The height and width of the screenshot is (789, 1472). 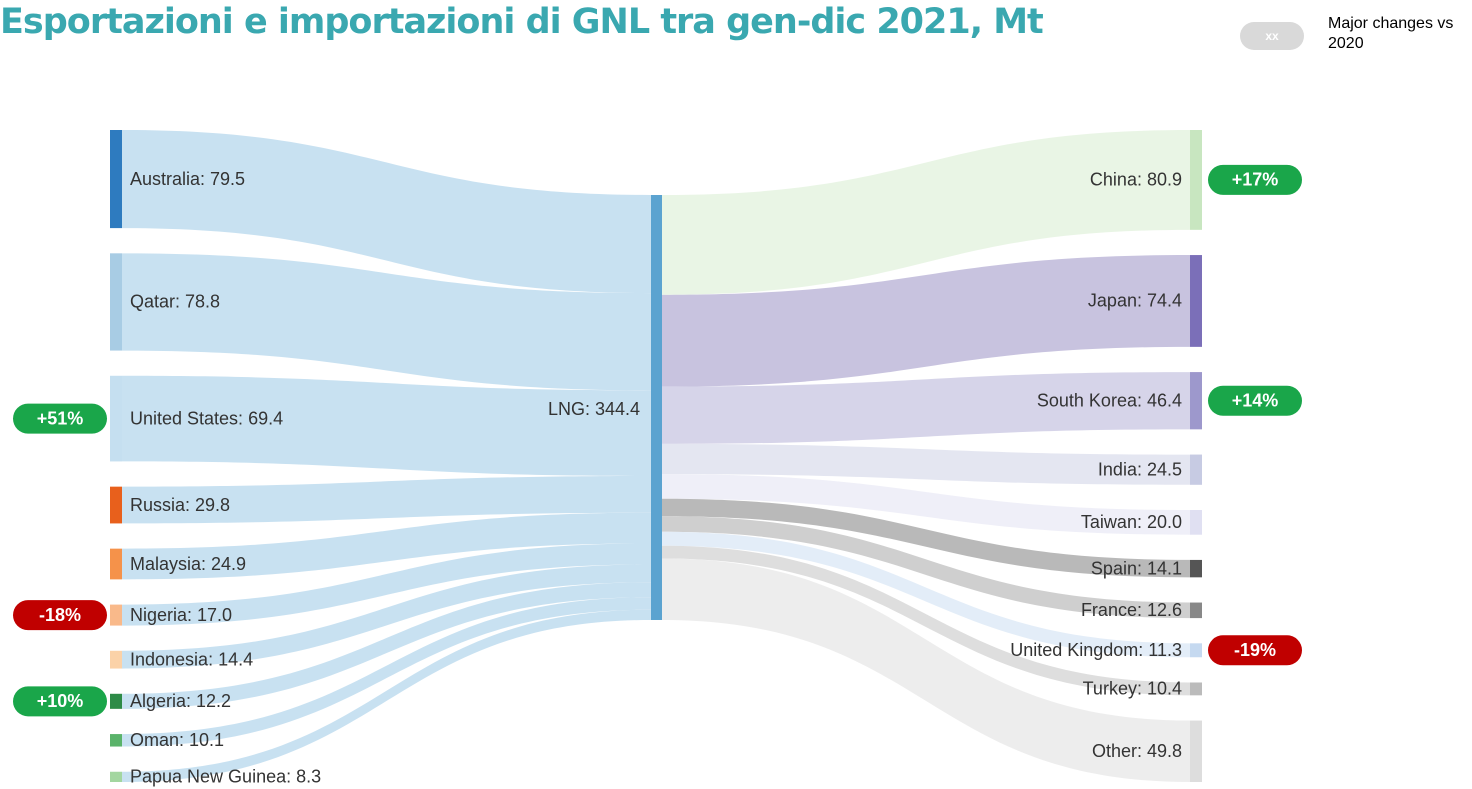 What do you see at coordinates (191, 659) in the screenshot?
I see `source-label: Indonesia: 14.4` at bounding box center [191, 659].